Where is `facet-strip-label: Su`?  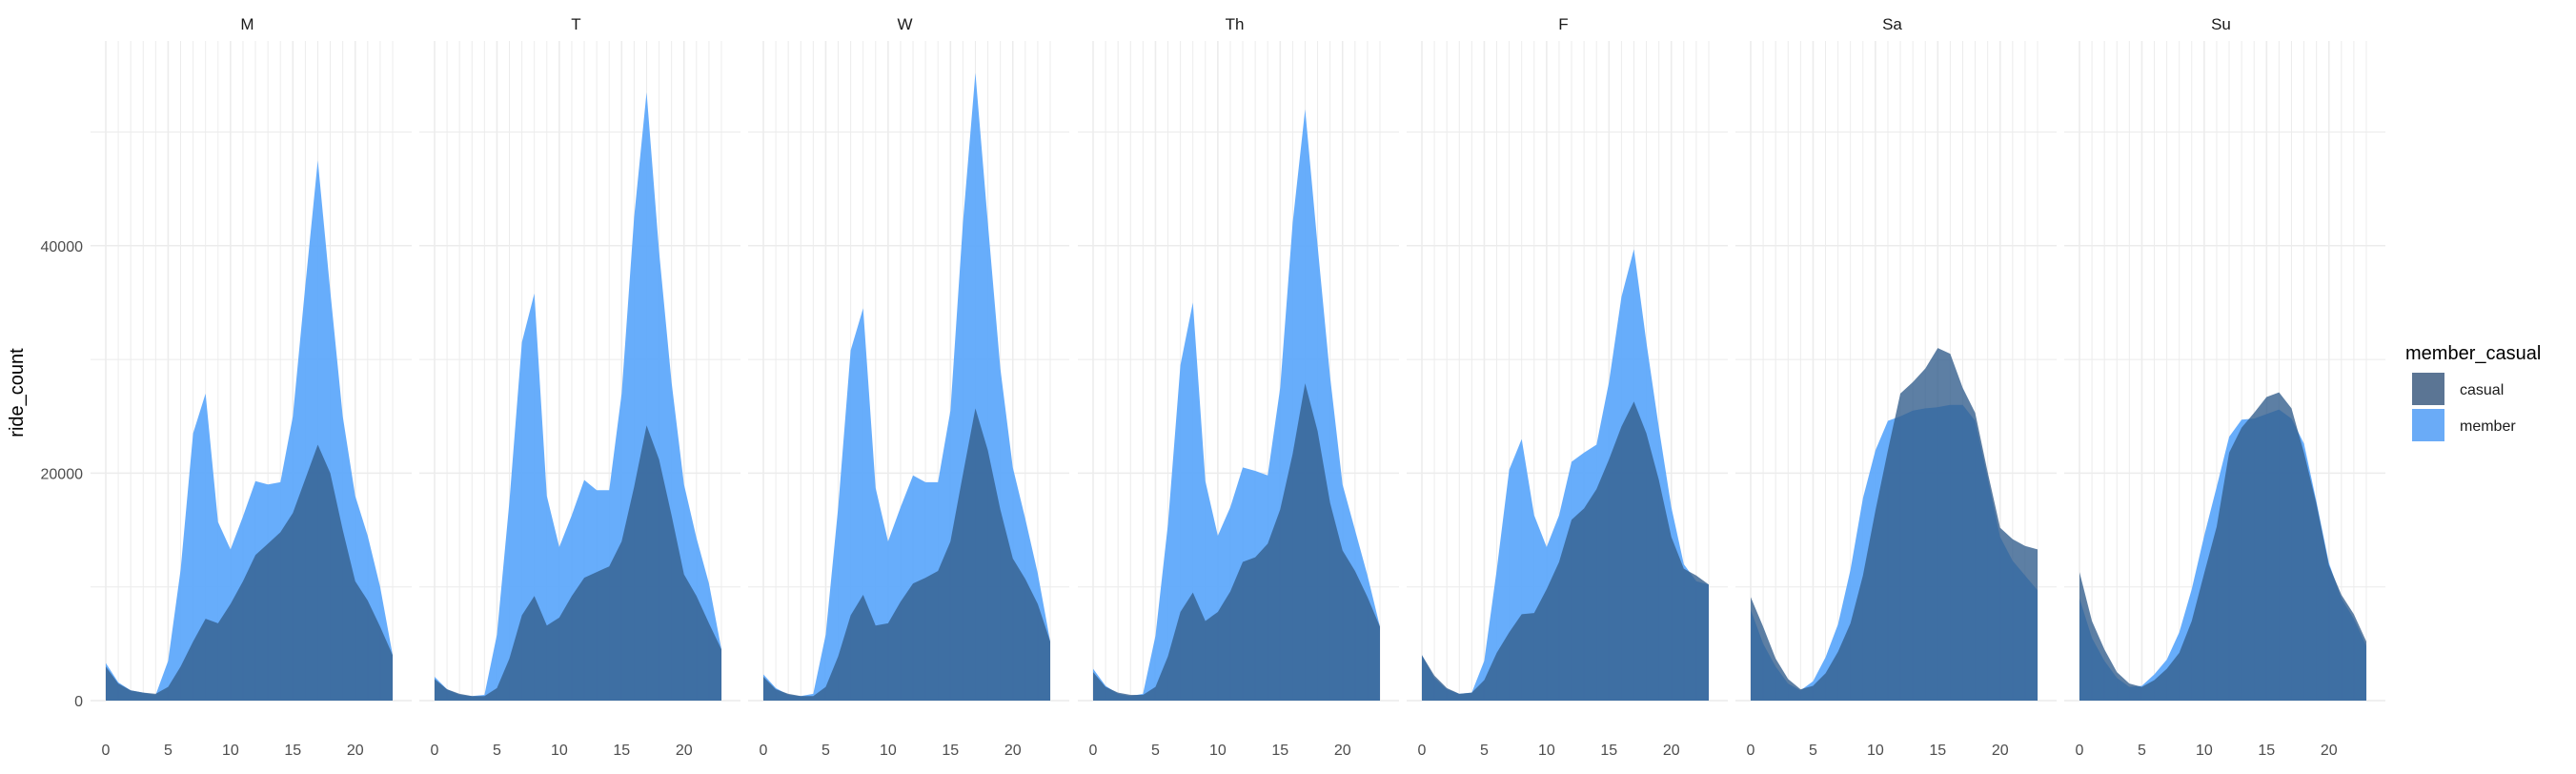 facet-strip-label: Su is located at coordinates (2221, 24).